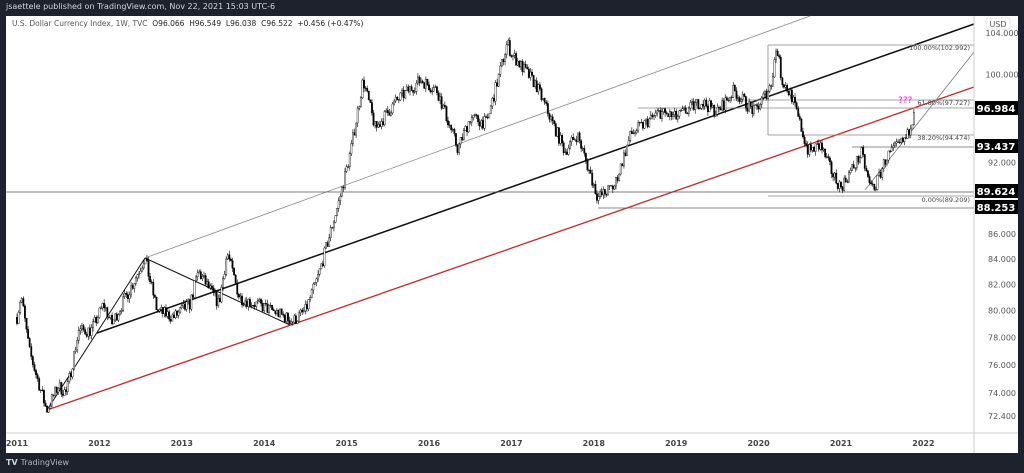 The width and height of the screenshot is (1024, 473). Describe the element at coordinates (996, 146) in the screenshot. I see `price-label-bg` at that location.